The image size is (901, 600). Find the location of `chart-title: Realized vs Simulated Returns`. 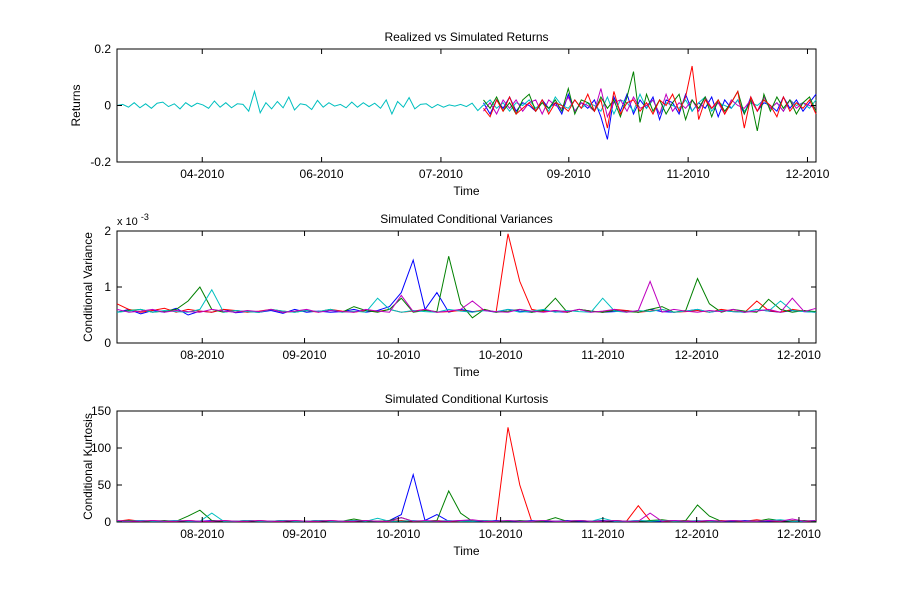

chart-title: Realized vs Simulated Returns is located at coordinates (466, 37).